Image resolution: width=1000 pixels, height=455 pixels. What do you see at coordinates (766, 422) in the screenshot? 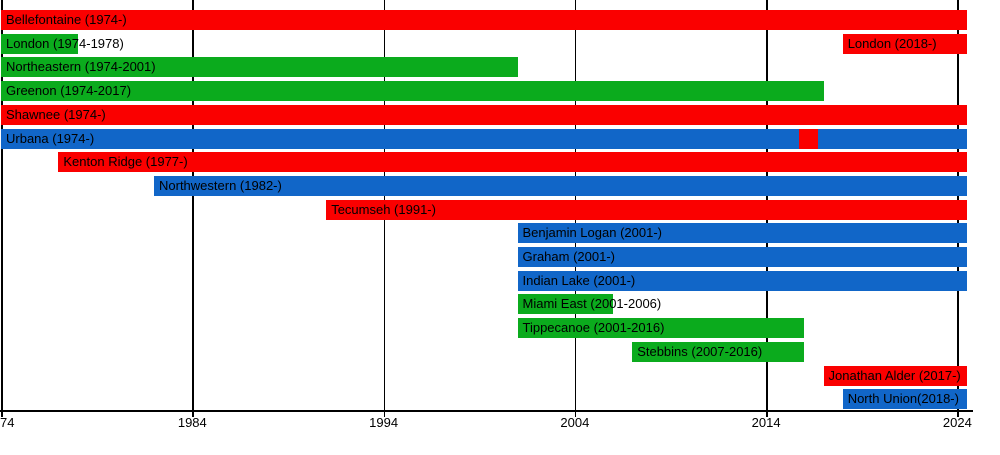
I see `axis-tick-label-2014: 2014` at bounding box center [766, 422].